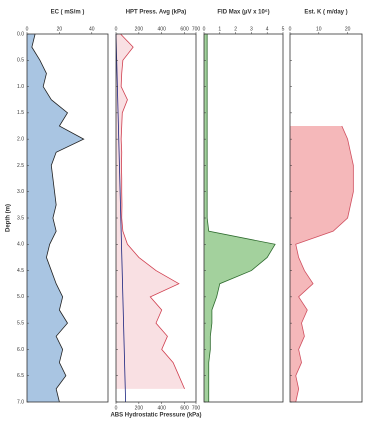  I want to click on x-tick-label: 10, so click(319, 29).